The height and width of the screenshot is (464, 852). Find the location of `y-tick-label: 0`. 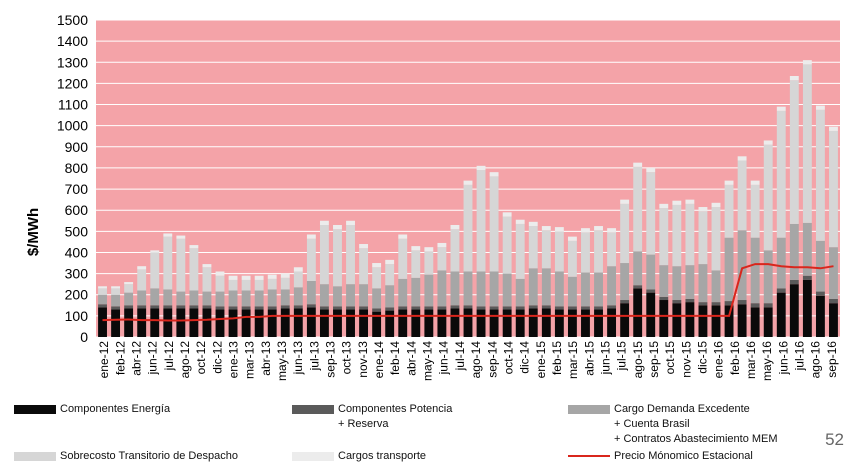

y-tick-label: 0 is located at coordinates (84, 337).